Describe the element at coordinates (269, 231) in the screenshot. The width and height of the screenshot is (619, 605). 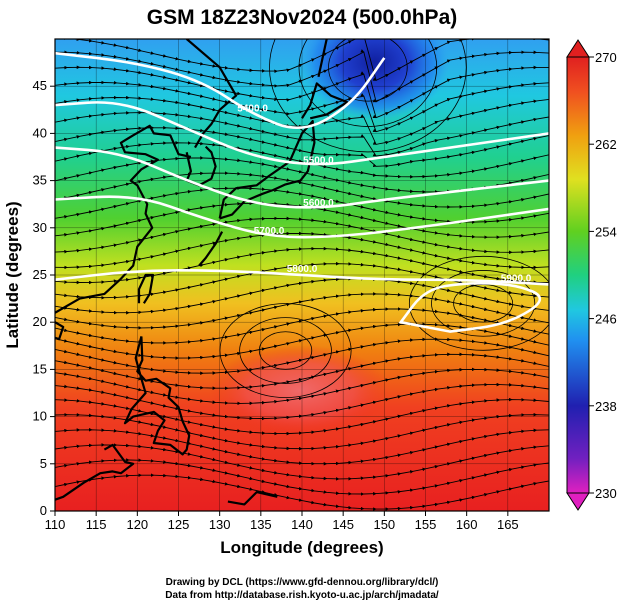
I see `height-contour-label: 5700.0` at that location.